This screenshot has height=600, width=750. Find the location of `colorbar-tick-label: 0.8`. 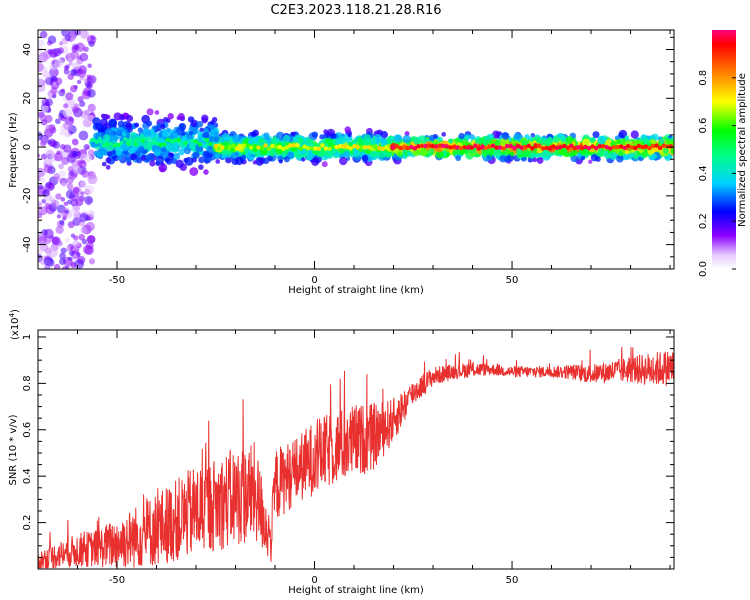

colorbar-tick-label: 0.8 is located at coordinates (703, 78).